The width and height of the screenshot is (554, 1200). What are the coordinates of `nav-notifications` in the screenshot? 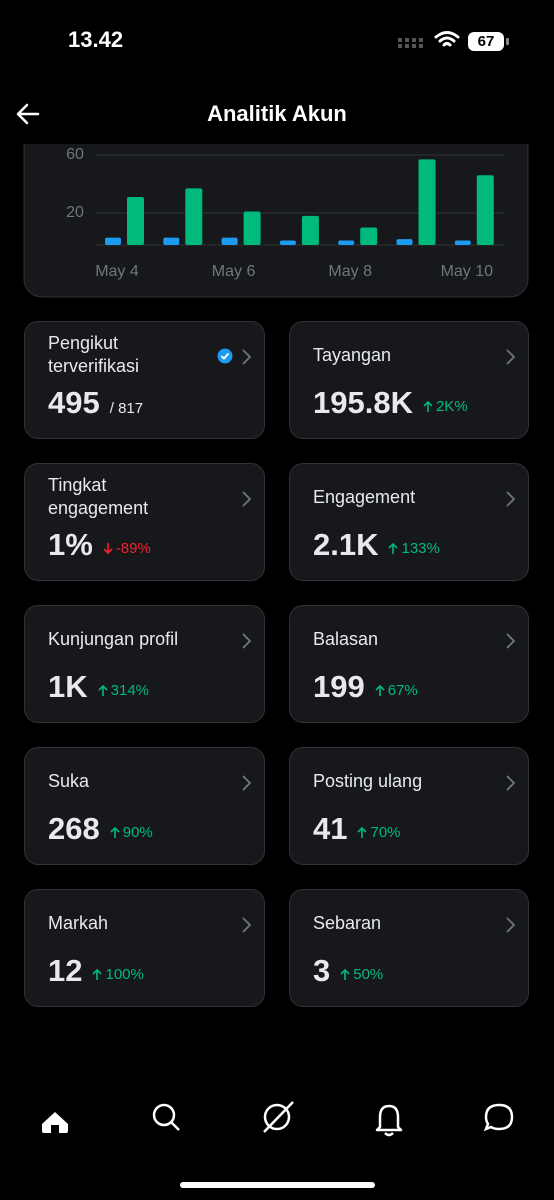 It's located at (389, 1120).